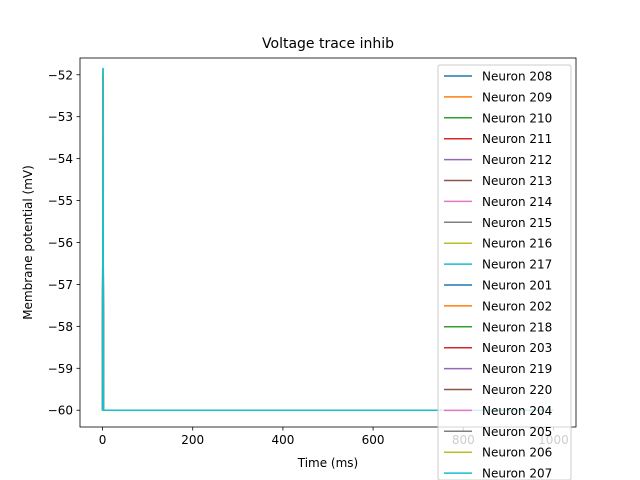  Describe the element at coordinates (282, 440) in the screenshot. I see `x-tick-label: 400` at that location.